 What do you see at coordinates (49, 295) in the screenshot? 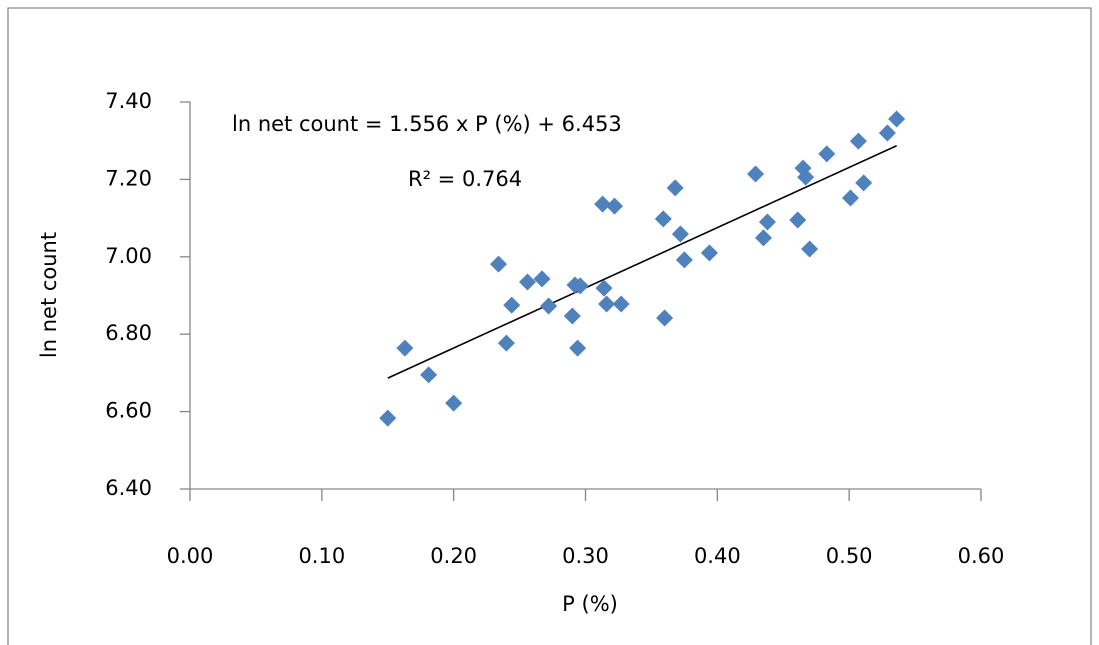
I see `y-axis-title: ln net count` at bounding box center [49, 295].